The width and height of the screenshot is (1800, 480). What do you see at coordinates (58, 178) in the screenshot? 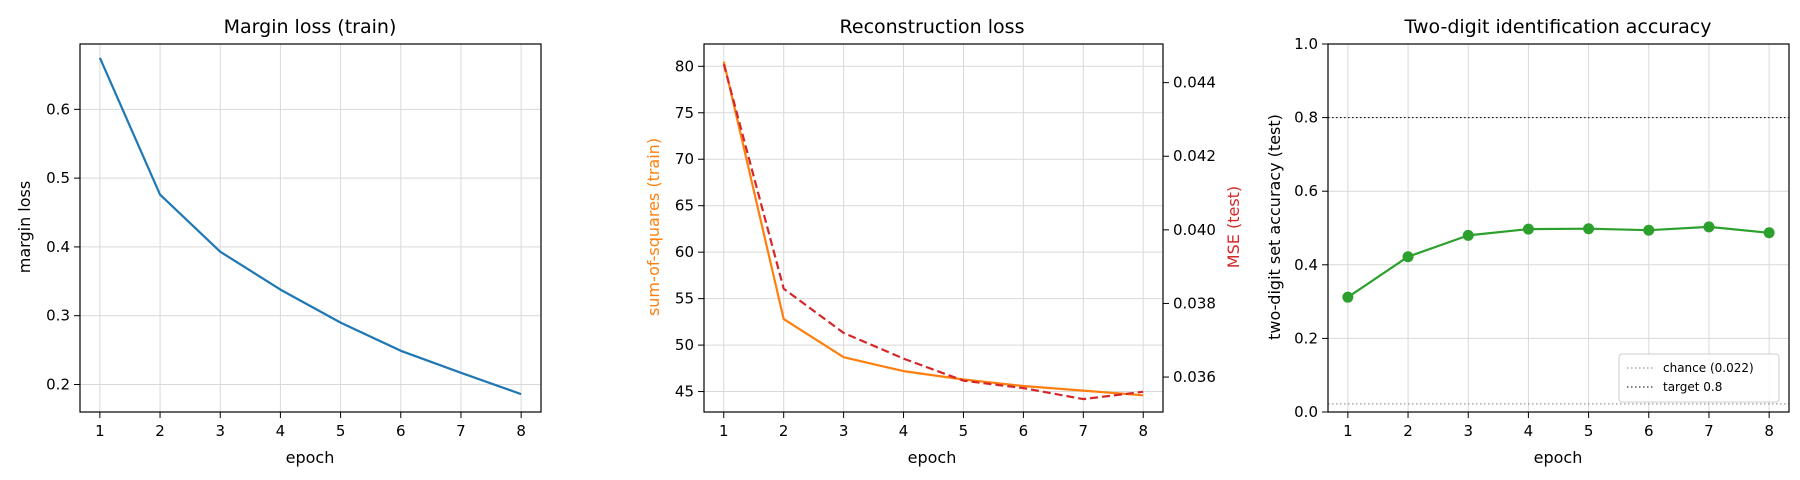
I see `y-tick-label: 0.5` at bounding box center [58, 178].